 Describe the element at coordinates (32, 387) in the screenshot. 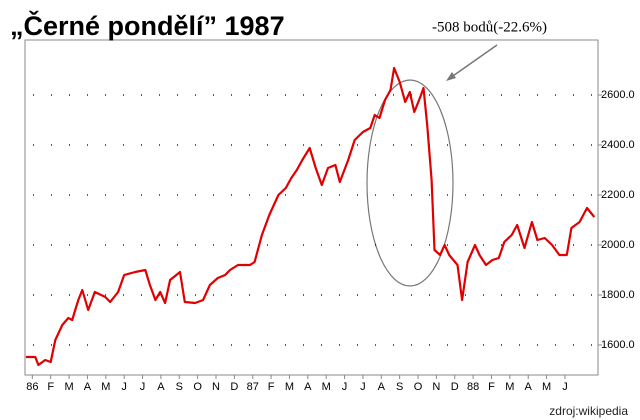

I see `x-tick-label: 86` at that location.